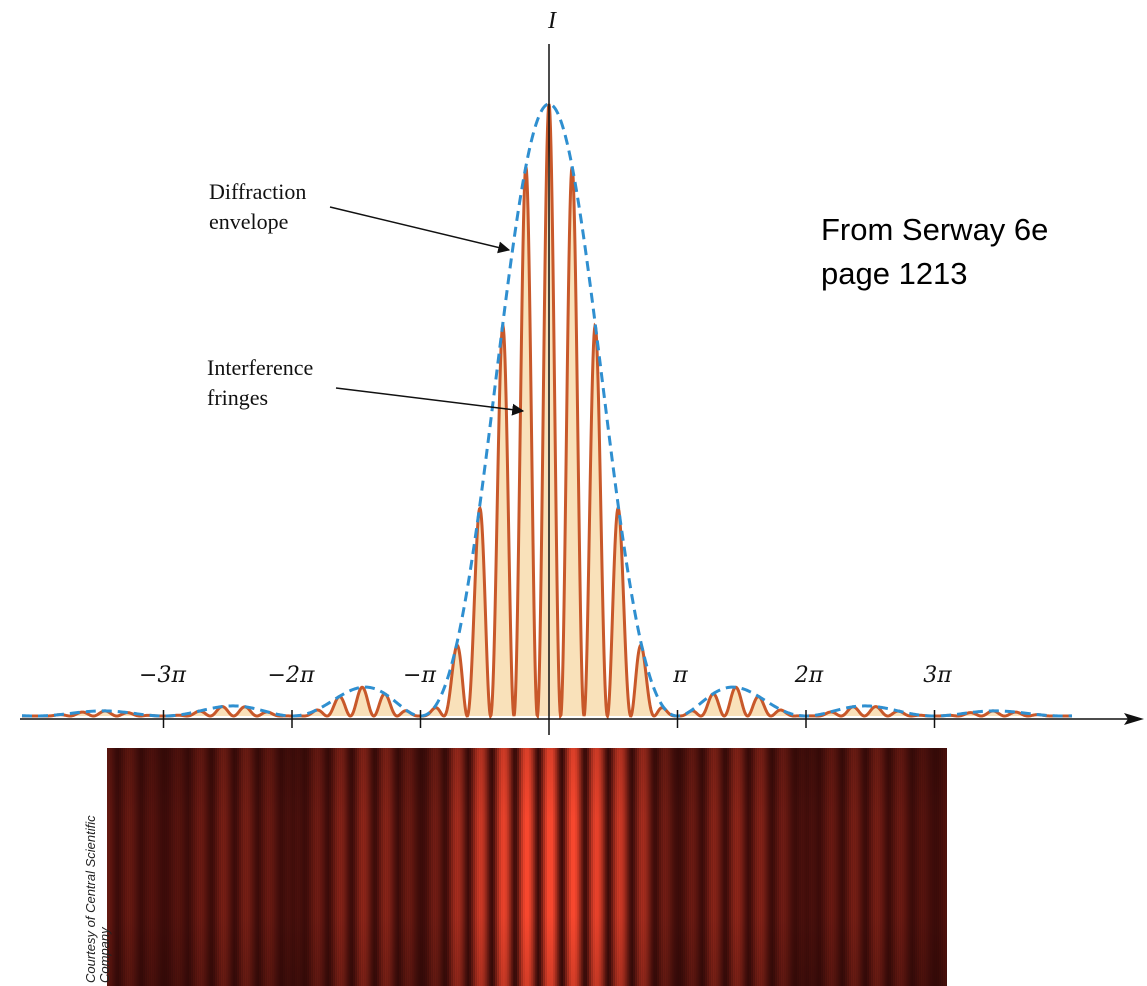 This screenshot has height=986, width=1147. I want to click on x-tick-label: −π, so click(419, 675).